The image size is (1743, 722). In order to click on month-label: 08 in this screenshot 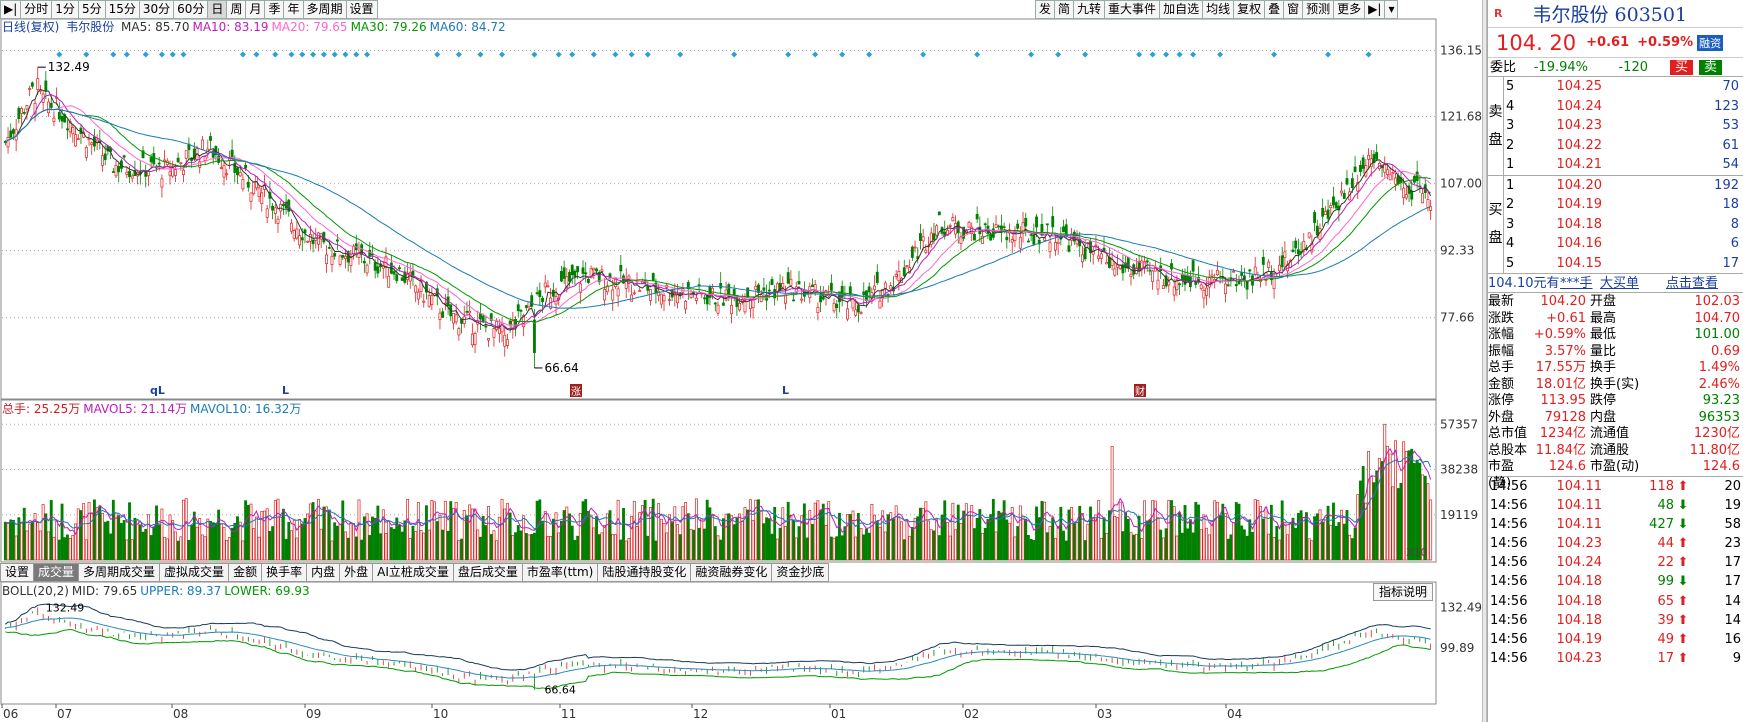, I will do `click(180, 714)`.